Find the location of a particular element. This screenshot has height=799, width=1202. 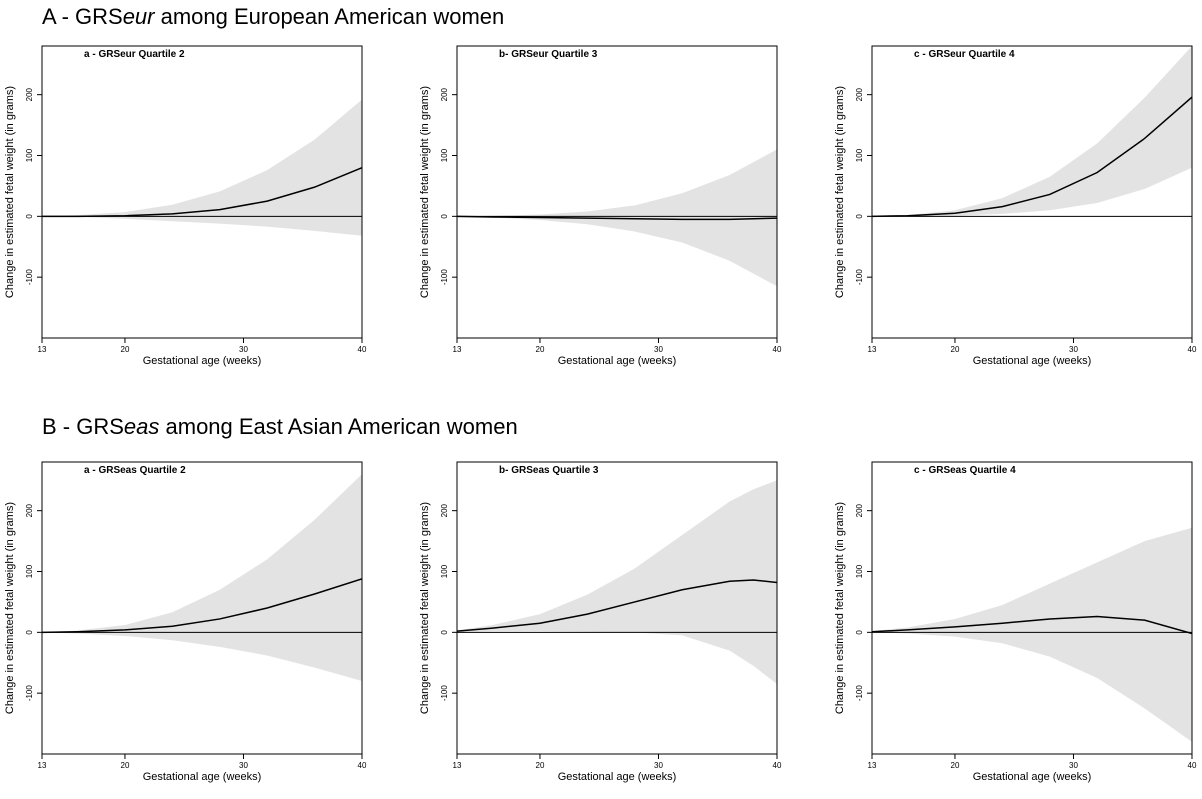

panel-title: a - GRSeas Quartile 2 is located at coordinates (135, 470).